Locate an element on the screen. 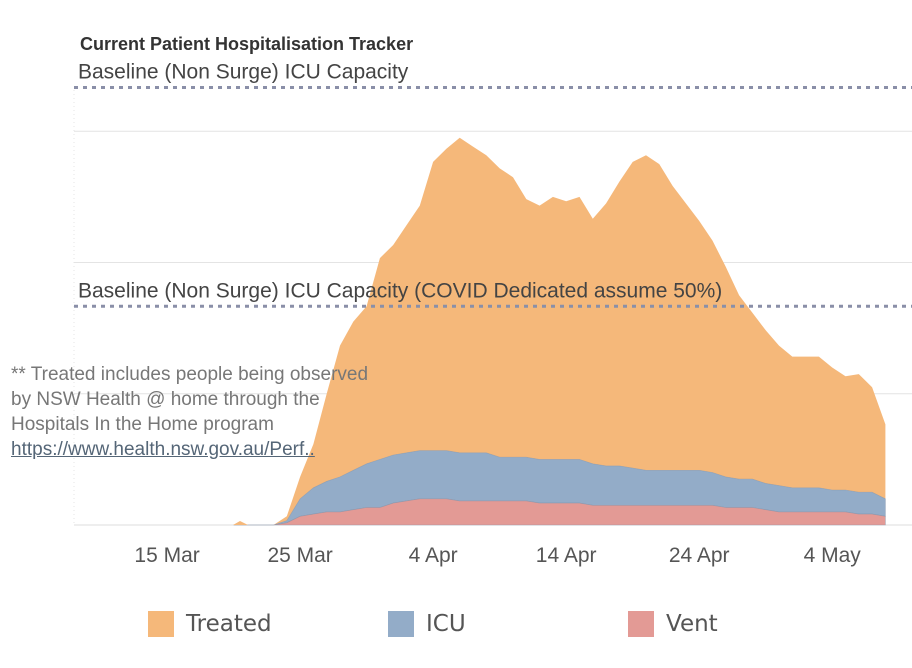 The width and height of the screenshot is (912, 668). x-tick-label: 4 May is located at coordinates (833, 555).